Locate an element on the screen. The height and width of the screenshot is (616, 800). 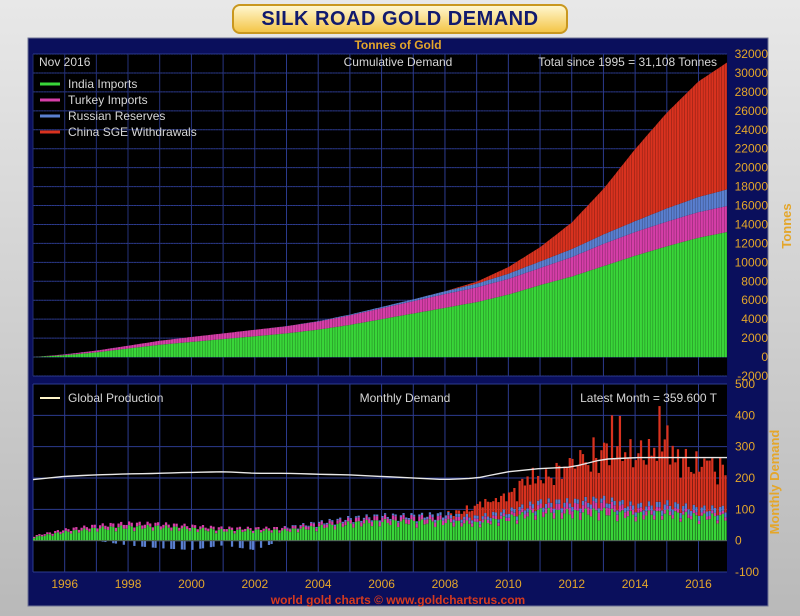
monthly-y-ticks: -100 0 100 200 300 400 500 is located at coordinates (747, 478).